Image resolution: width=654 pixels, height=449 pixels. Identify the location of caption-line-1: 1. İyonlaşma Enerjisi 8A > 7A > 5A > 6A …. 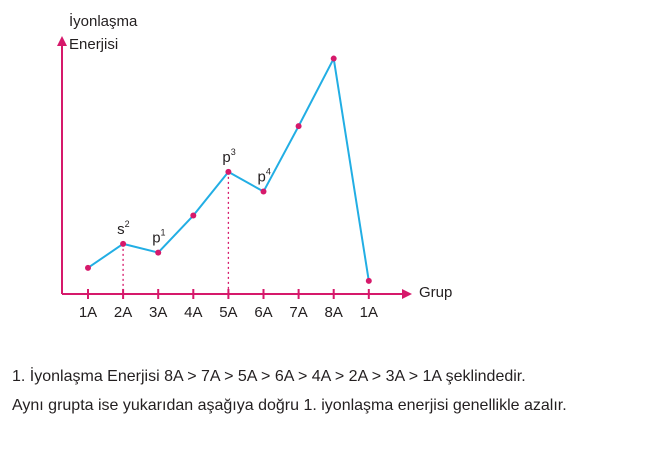
(269, 376).